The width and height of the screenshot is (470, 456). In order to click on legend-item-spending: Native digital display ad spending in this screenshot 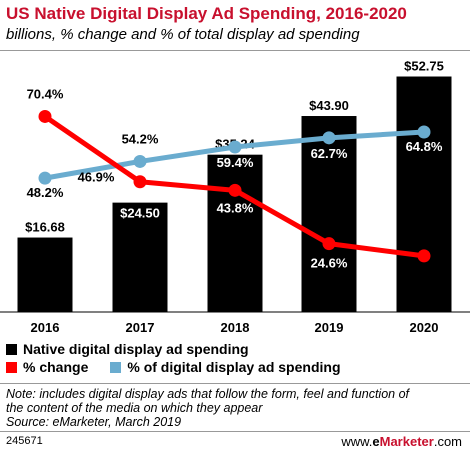, I will do `click(127, 349)`.